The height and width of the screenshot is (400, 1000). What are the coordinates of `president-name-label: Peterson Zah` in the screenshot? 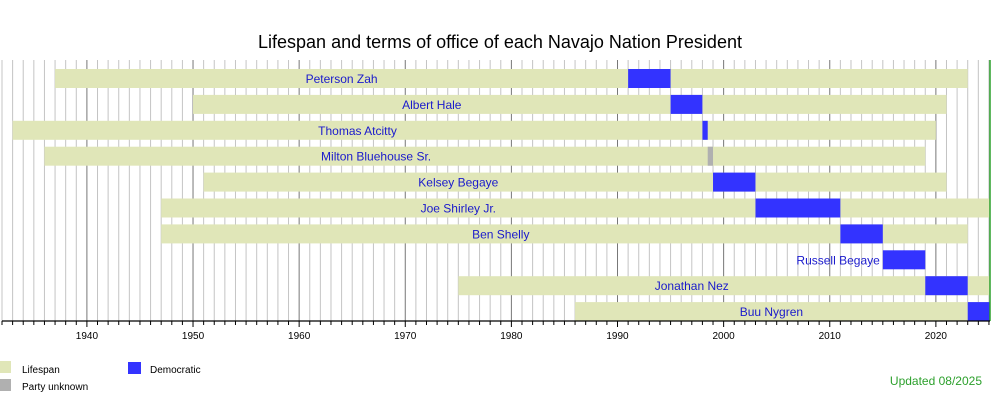 It's located at (342, 79).